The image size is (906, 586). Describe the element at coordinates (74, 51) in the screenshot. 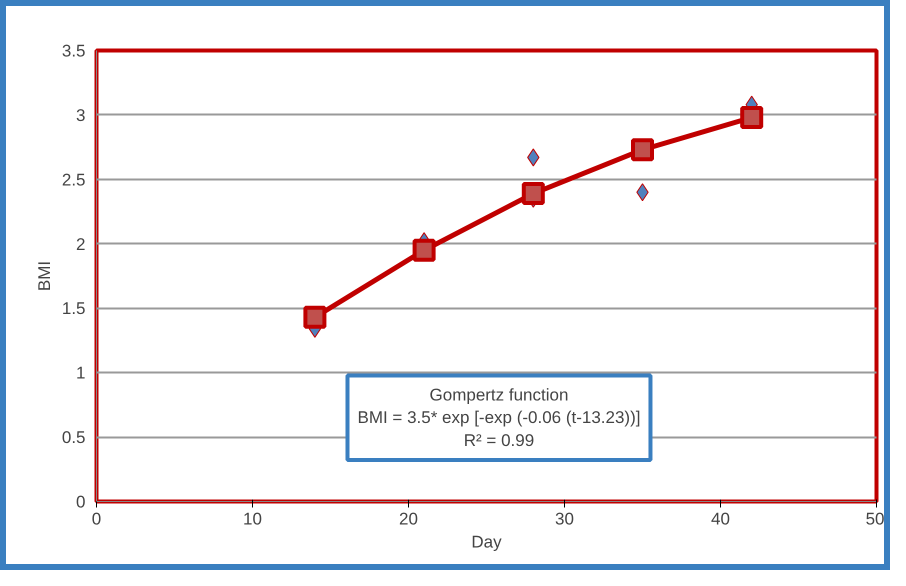

I see `y-tick-label: 3.5` at that location.